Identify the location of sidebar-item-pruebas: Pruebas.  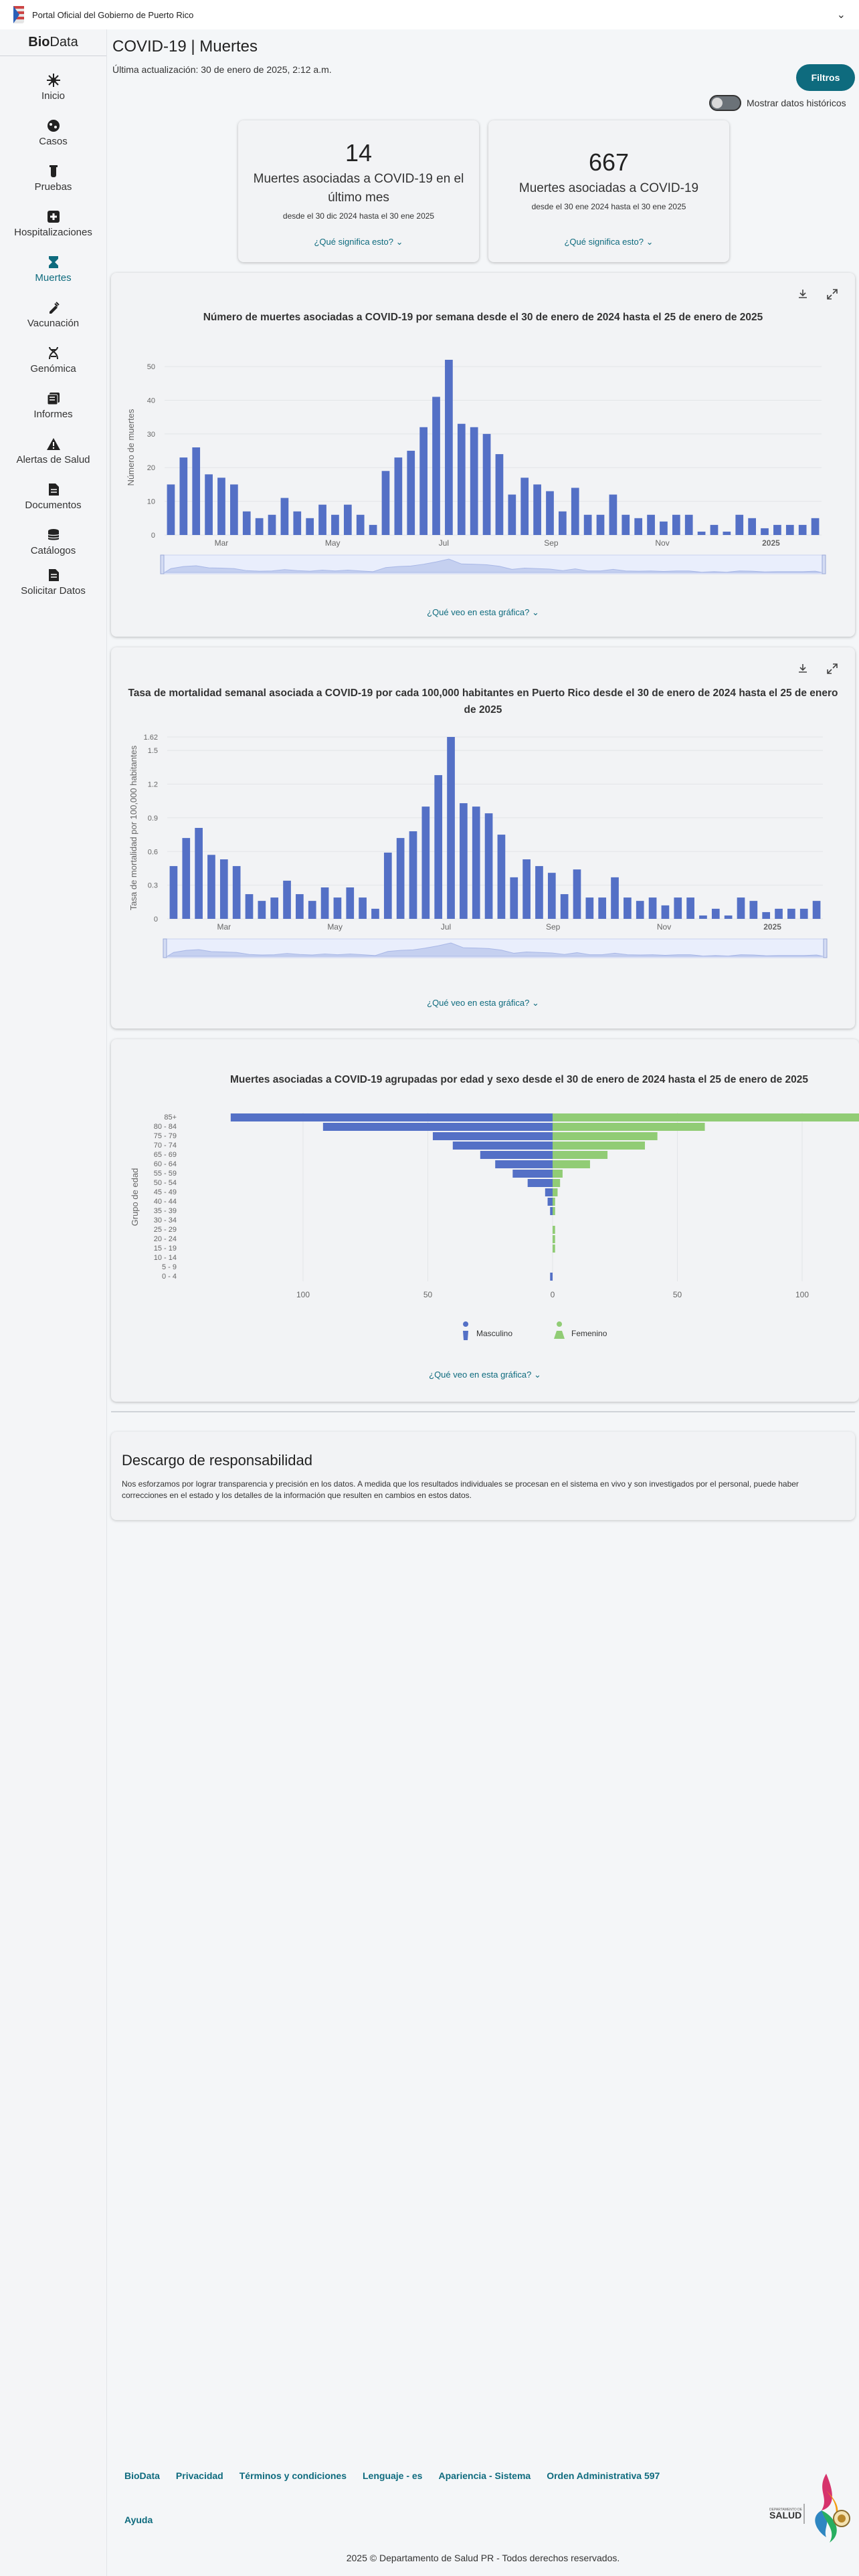
(53, 178).